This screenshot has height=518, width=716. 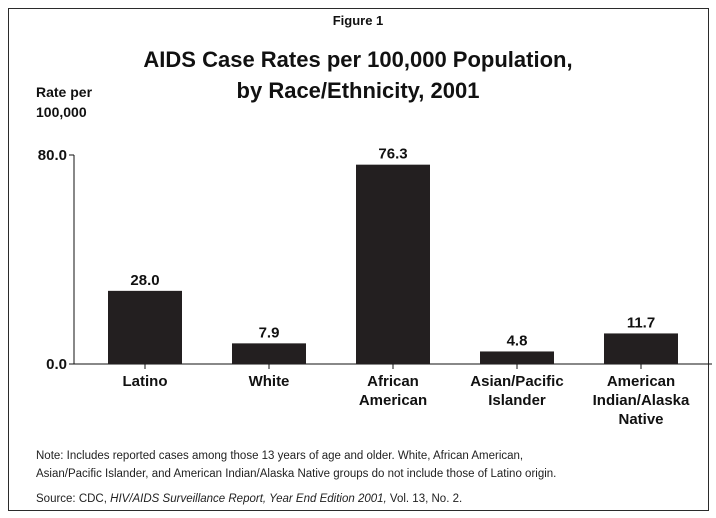 I want to click on data-label: 11.7, so click(x=641, y=322).